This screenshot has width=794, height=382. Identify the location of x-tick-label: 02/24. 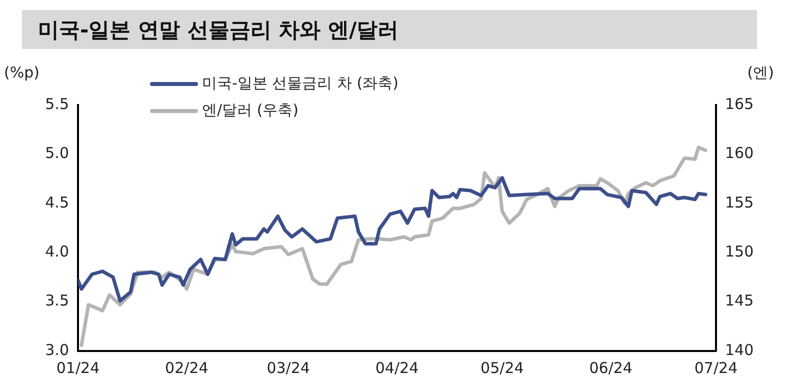
(186, 367).